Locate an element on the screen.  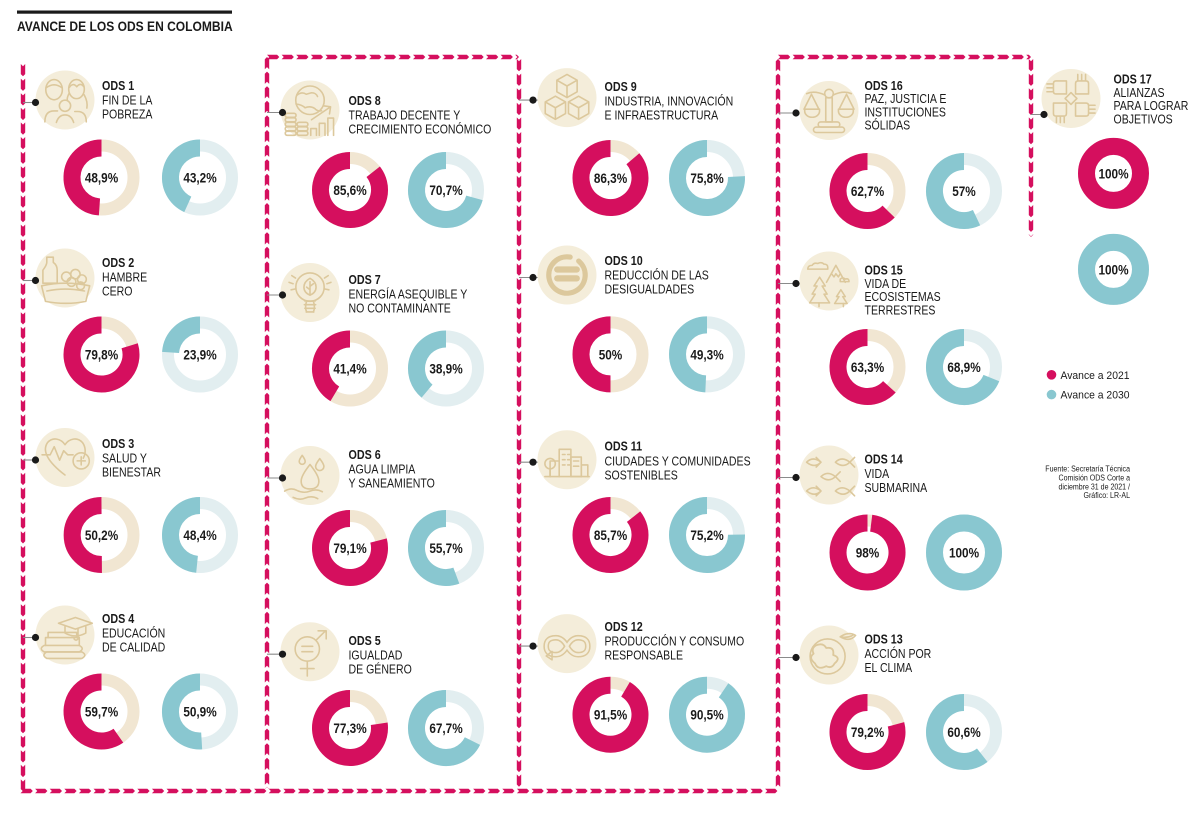
svg-text: ODS 13 is located at coordinates (884, 638).